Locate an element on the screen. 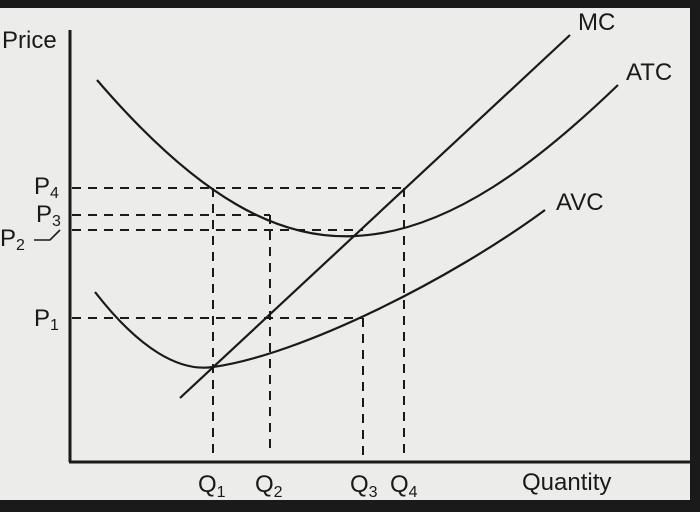 This screenshot has width=700, height=512. curve-label: ATC is located at coordinates (649, 72).